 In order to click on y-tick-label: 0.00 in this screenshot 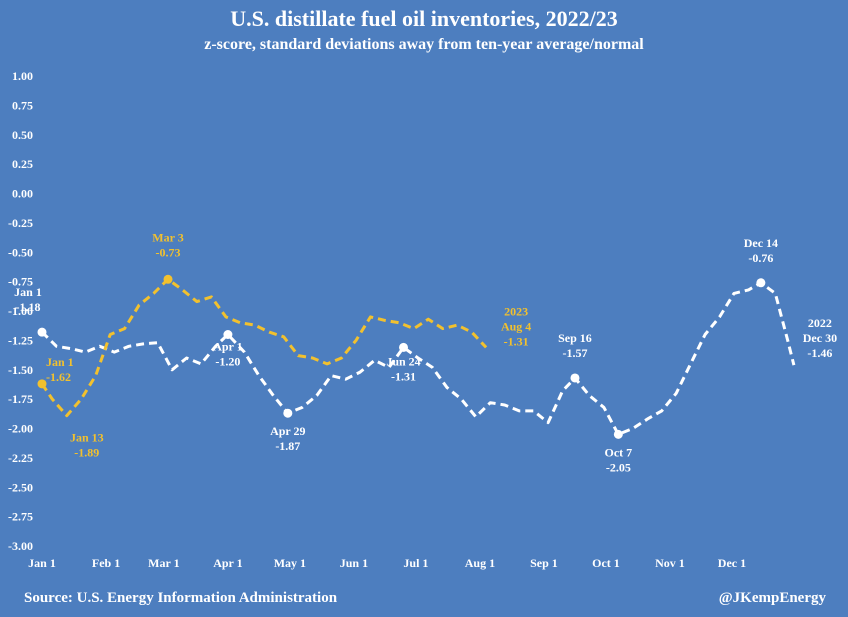, I will do `click(22, 194)`.